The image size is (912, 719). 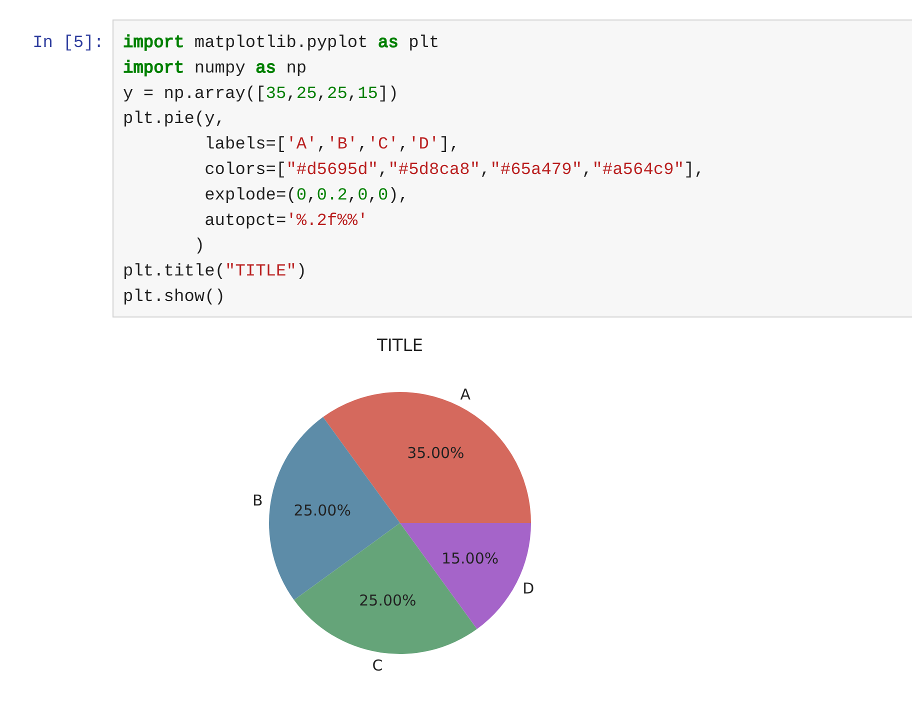 I want to click on text: import numpy as np, so click(x=215, y=68).